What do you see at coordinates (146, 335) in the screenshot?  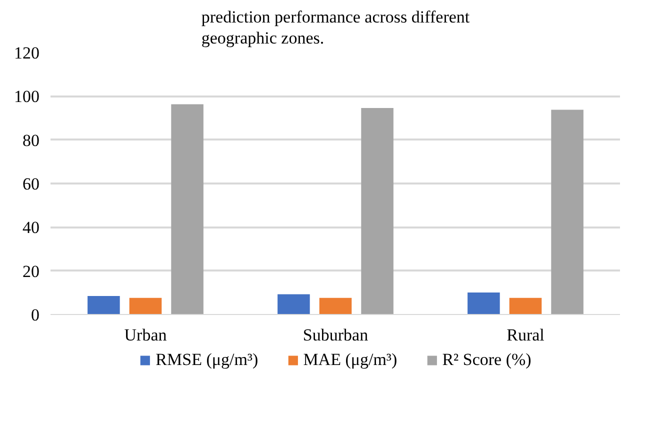 I see `x-tick-label: Urban` at bounding box center [146, 335].